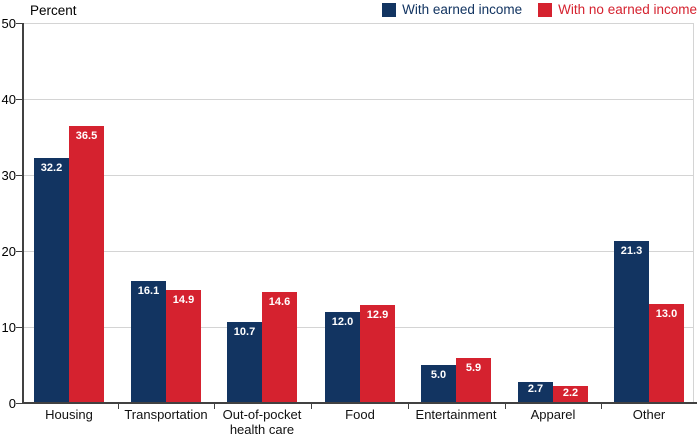  I want to click on y-tick-label: 20, so click(8, 251).